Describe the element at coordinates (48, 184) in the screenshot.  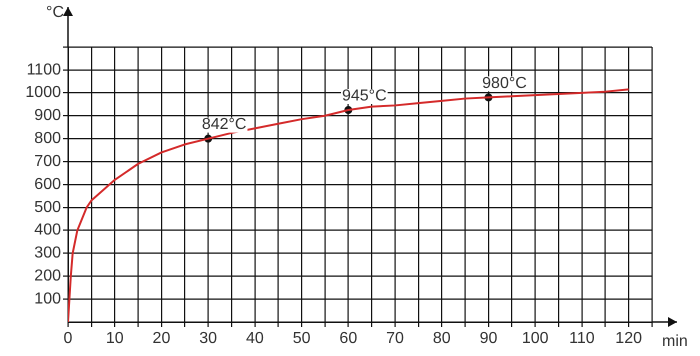
I see `y-tick-label: 600` at that location.